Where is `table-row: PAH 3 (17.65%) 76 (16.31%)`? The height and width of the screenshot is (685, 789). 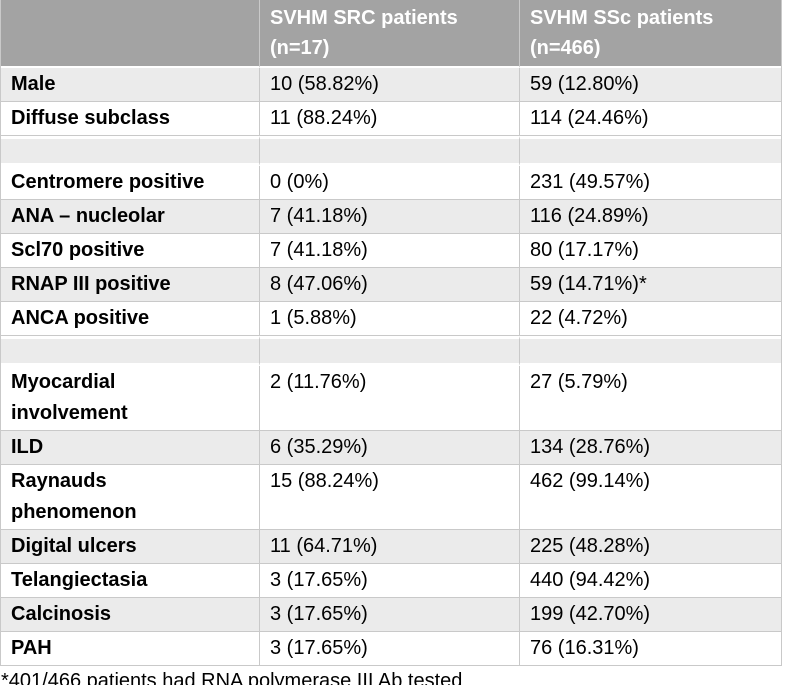
table-row: PAH 3 (17.65%) 76 (16.31%) is located at coordinates (391, 649).